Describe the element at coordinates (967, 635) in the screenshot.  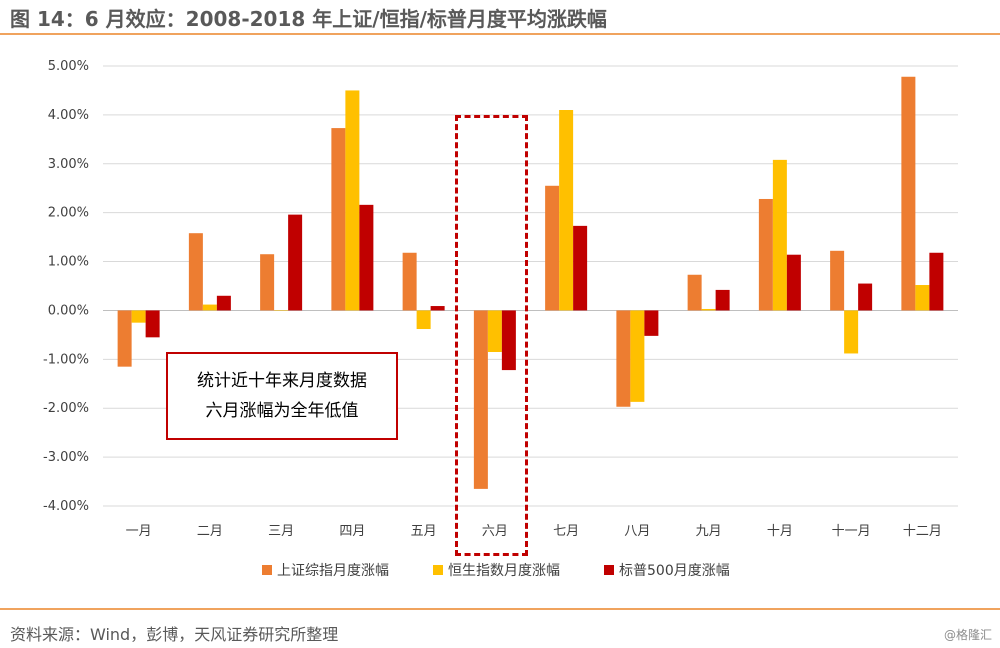
I see `watermark: @格隆汇` at that location.